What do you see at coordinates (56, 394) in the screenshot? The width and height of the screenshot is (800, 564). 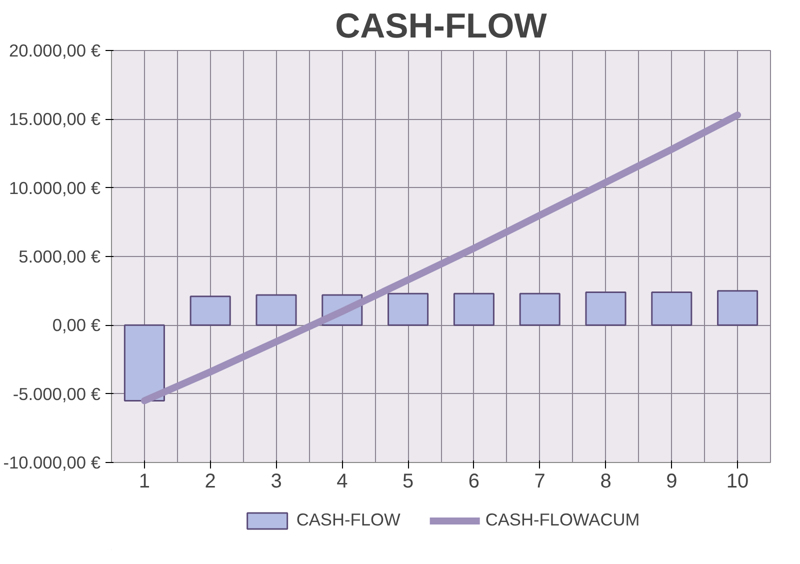 I see `y-tick-label: -5.000,00 €` at bounding box center [56, 394].